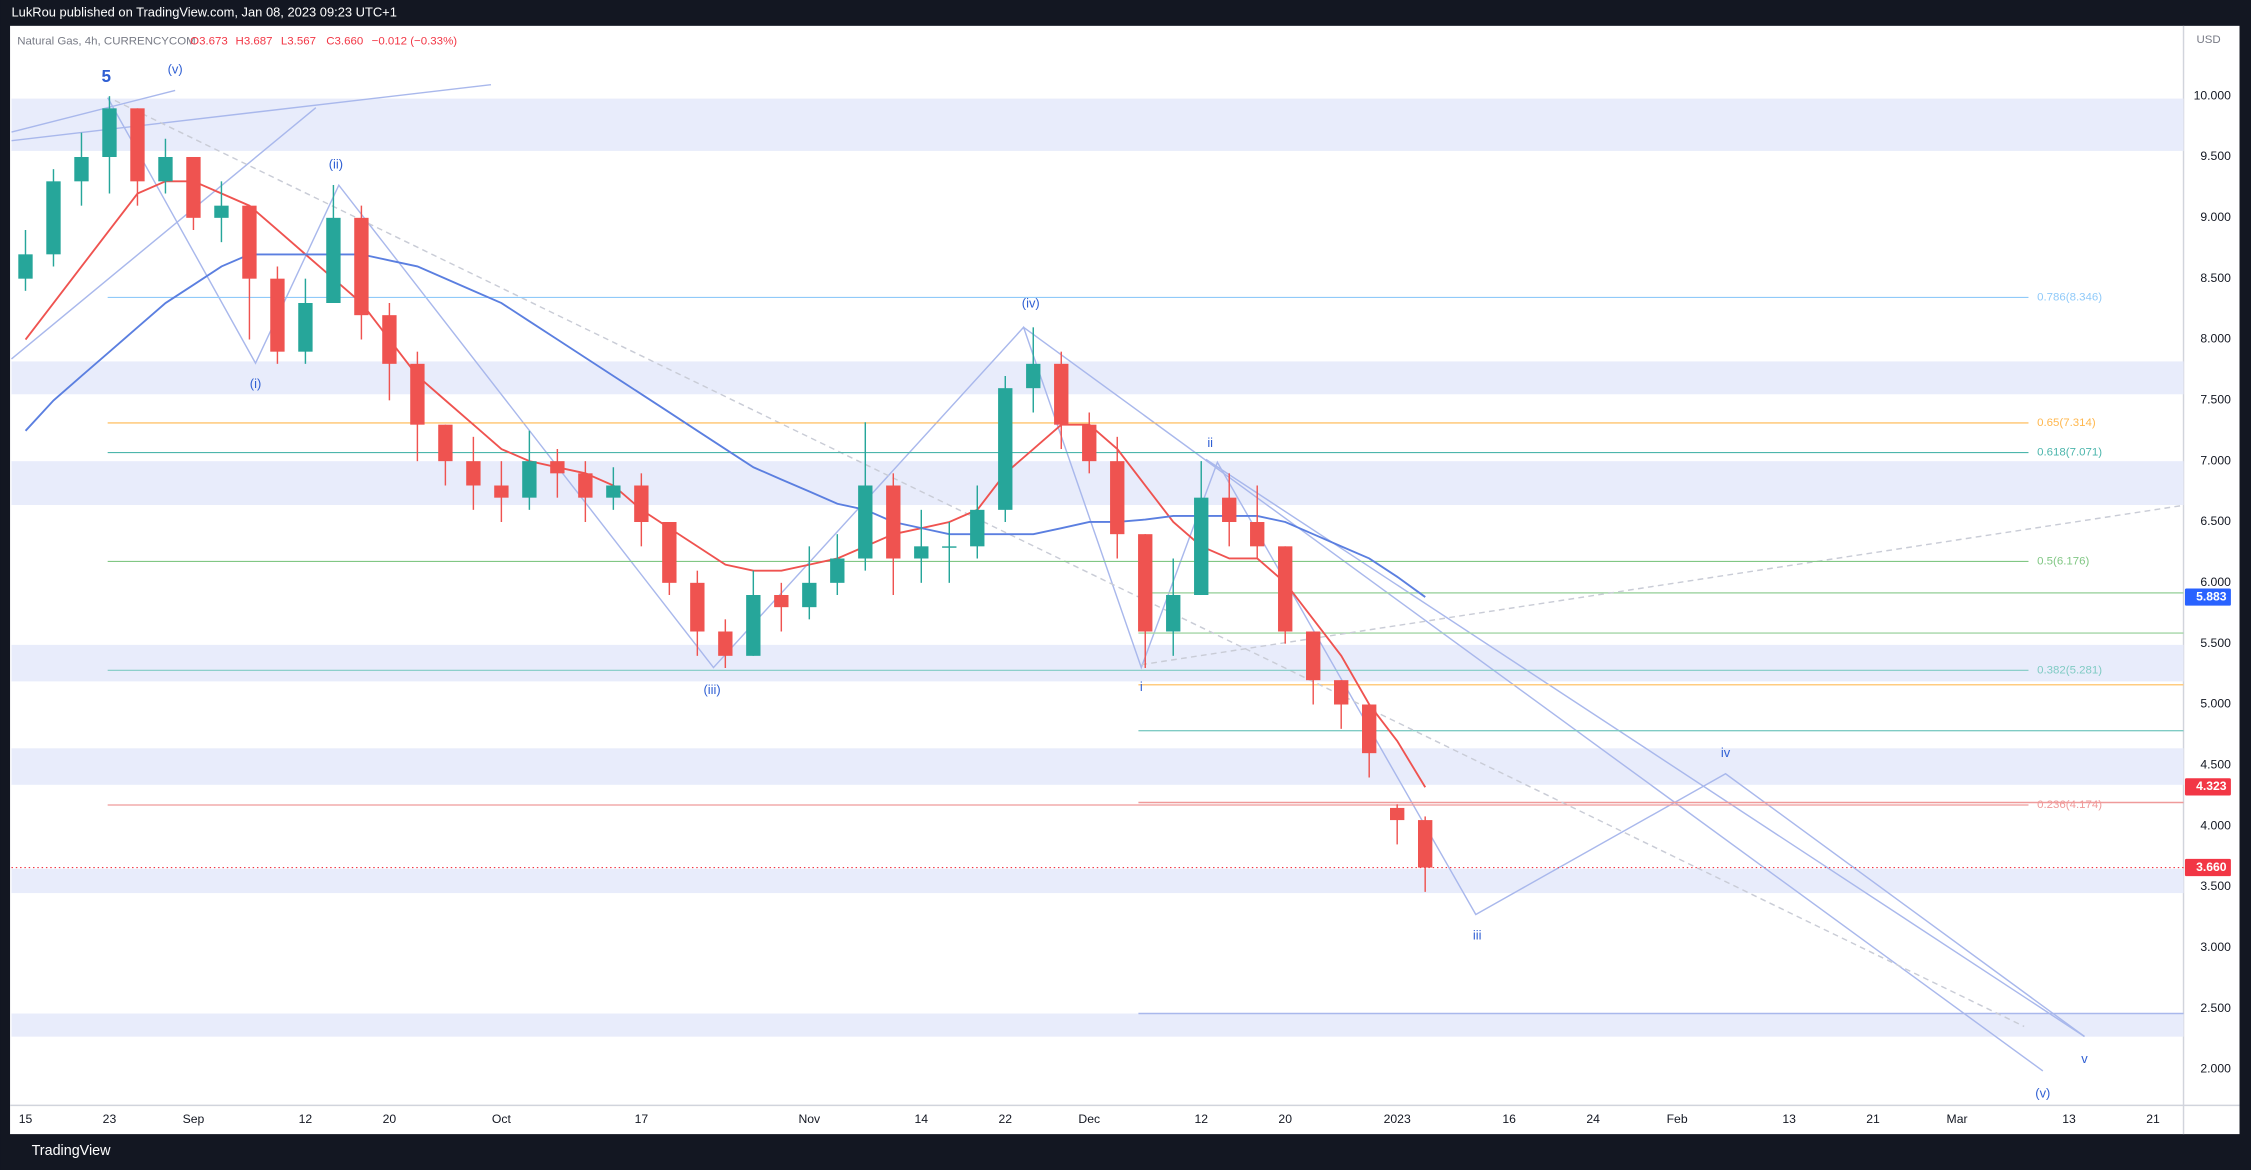 The height and width of the screenshot is (1170, 2251). I want to click on y-tick-label: 5.500, so click(2215, 643).